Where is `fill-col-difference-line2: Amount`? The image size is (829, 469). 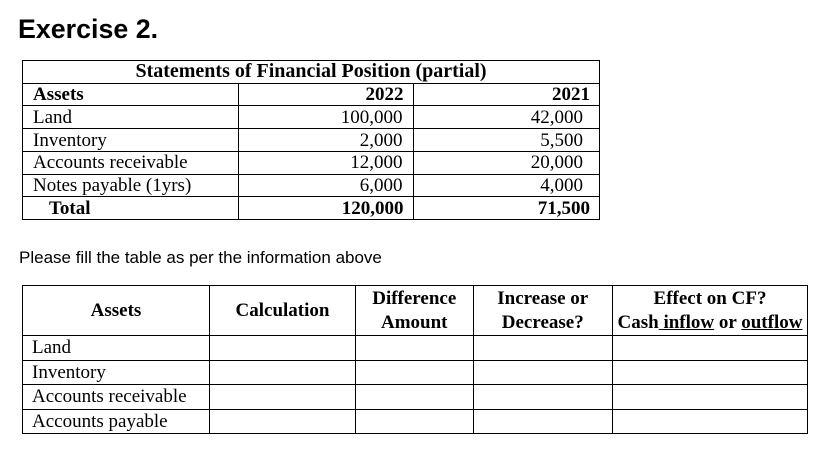 fill-col-difference-line2: Amount is located at coordinates (414, 322).